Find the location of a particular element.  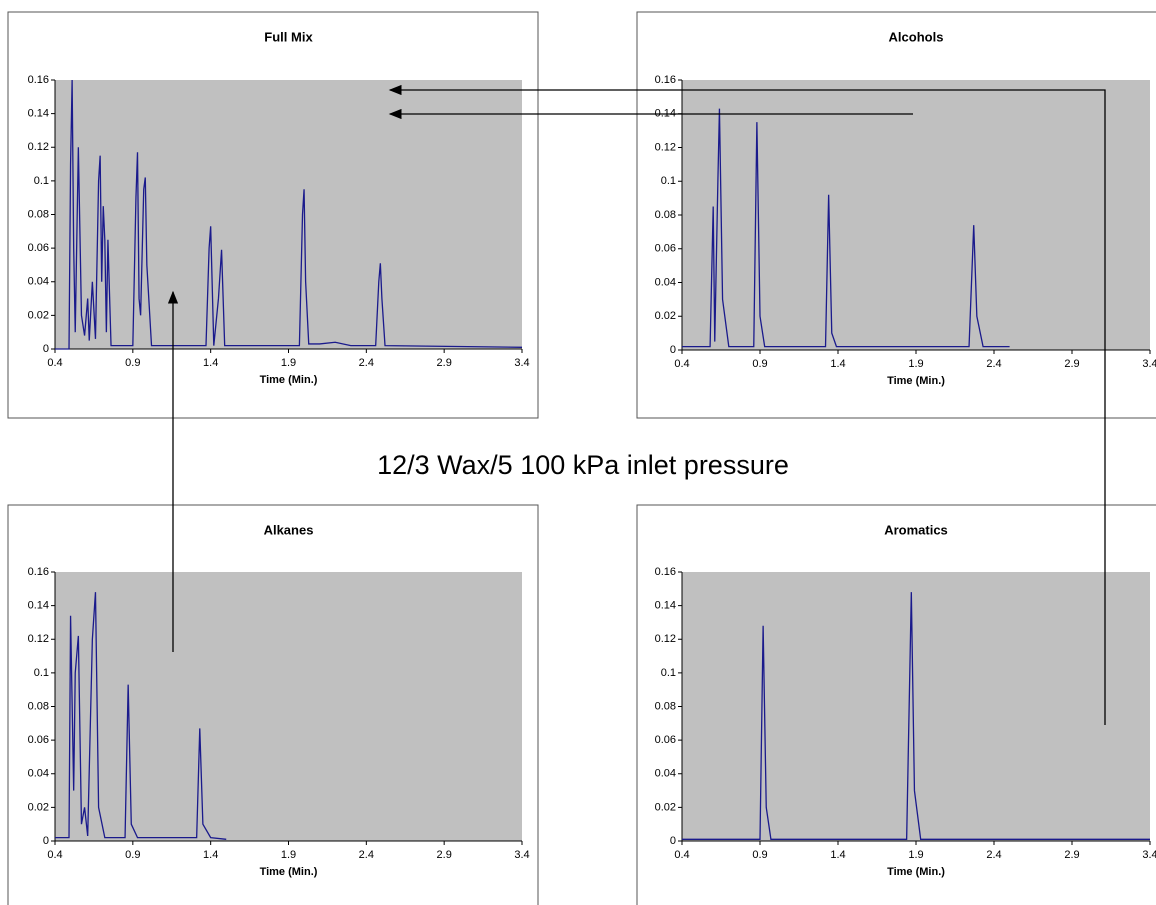

chart-title: Alkanes is located at coordinates (289, 529).